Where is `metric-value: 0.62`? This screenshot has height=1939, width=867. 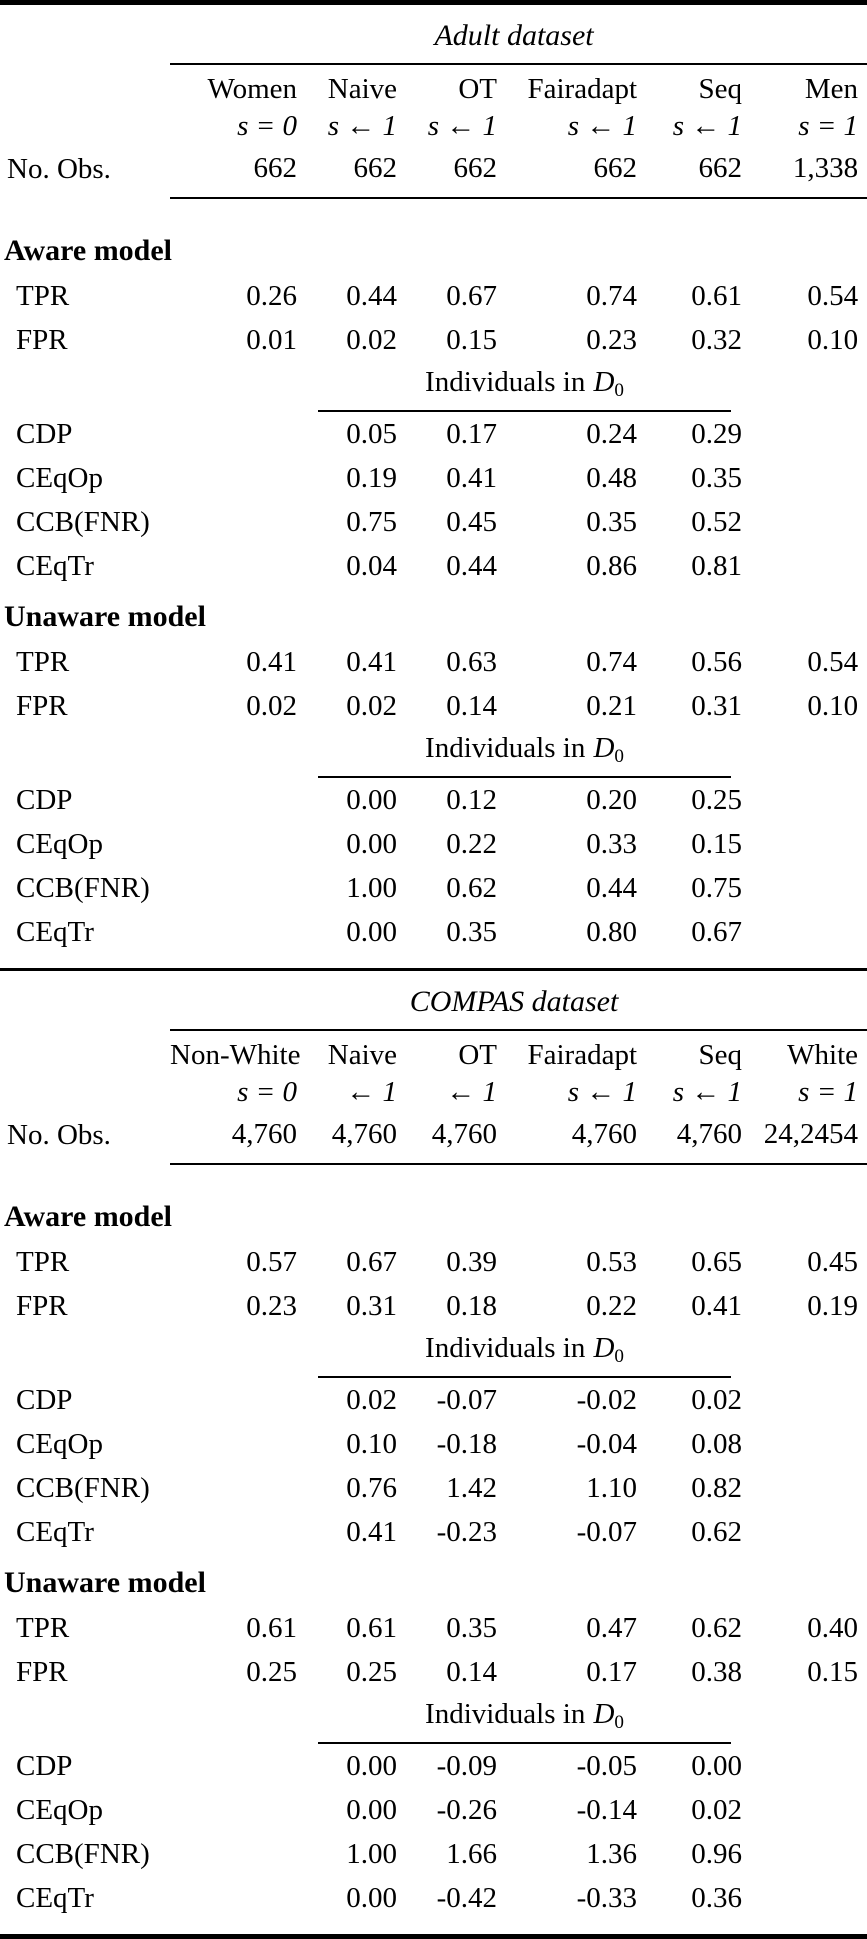 metric-value: 0.62 is located at coordinates (471, 887).